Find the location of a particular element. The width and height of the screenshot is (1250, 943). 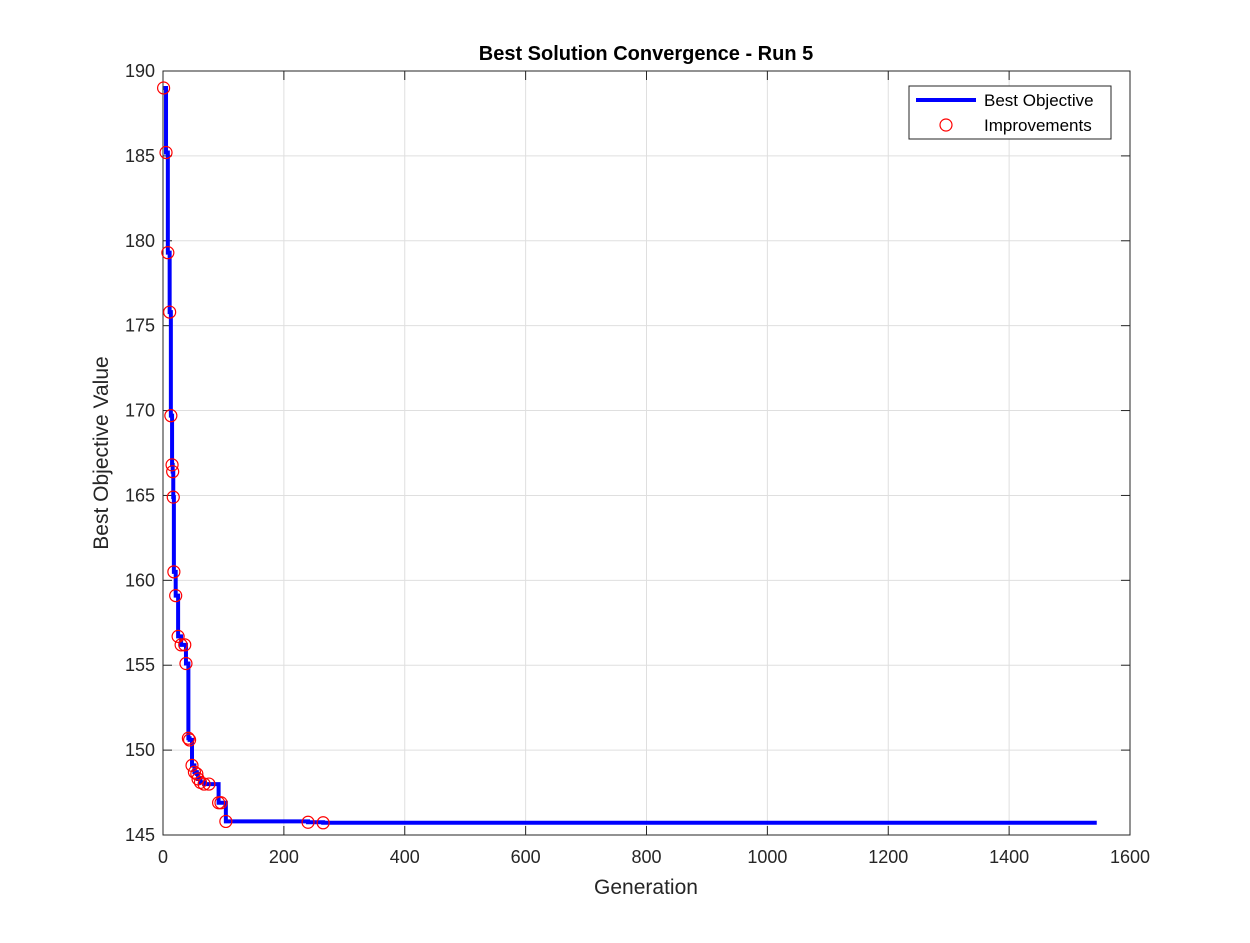

legend-label-best-objective: Best Objective is located at coordinates (1039, 100).